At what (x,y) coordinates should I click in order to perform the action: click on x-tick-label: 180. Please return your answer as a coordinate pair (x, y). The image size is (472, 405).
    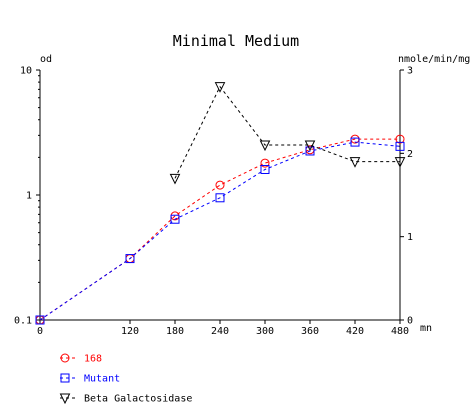
    Looking at the image, I should click on (175, 331).